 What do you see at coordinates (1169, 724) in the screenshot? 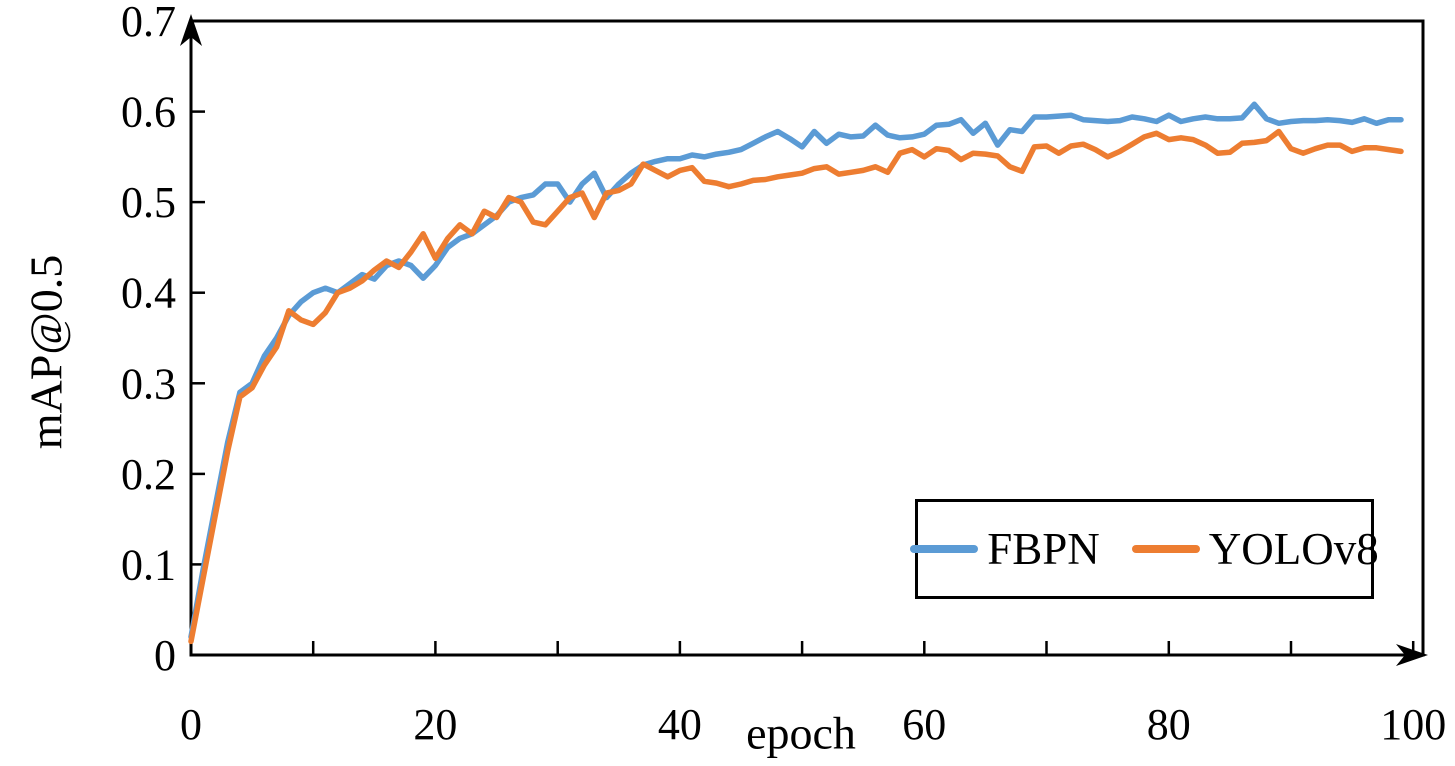
I see `x-tick-label: 80` at bounding box center [1169, 724].